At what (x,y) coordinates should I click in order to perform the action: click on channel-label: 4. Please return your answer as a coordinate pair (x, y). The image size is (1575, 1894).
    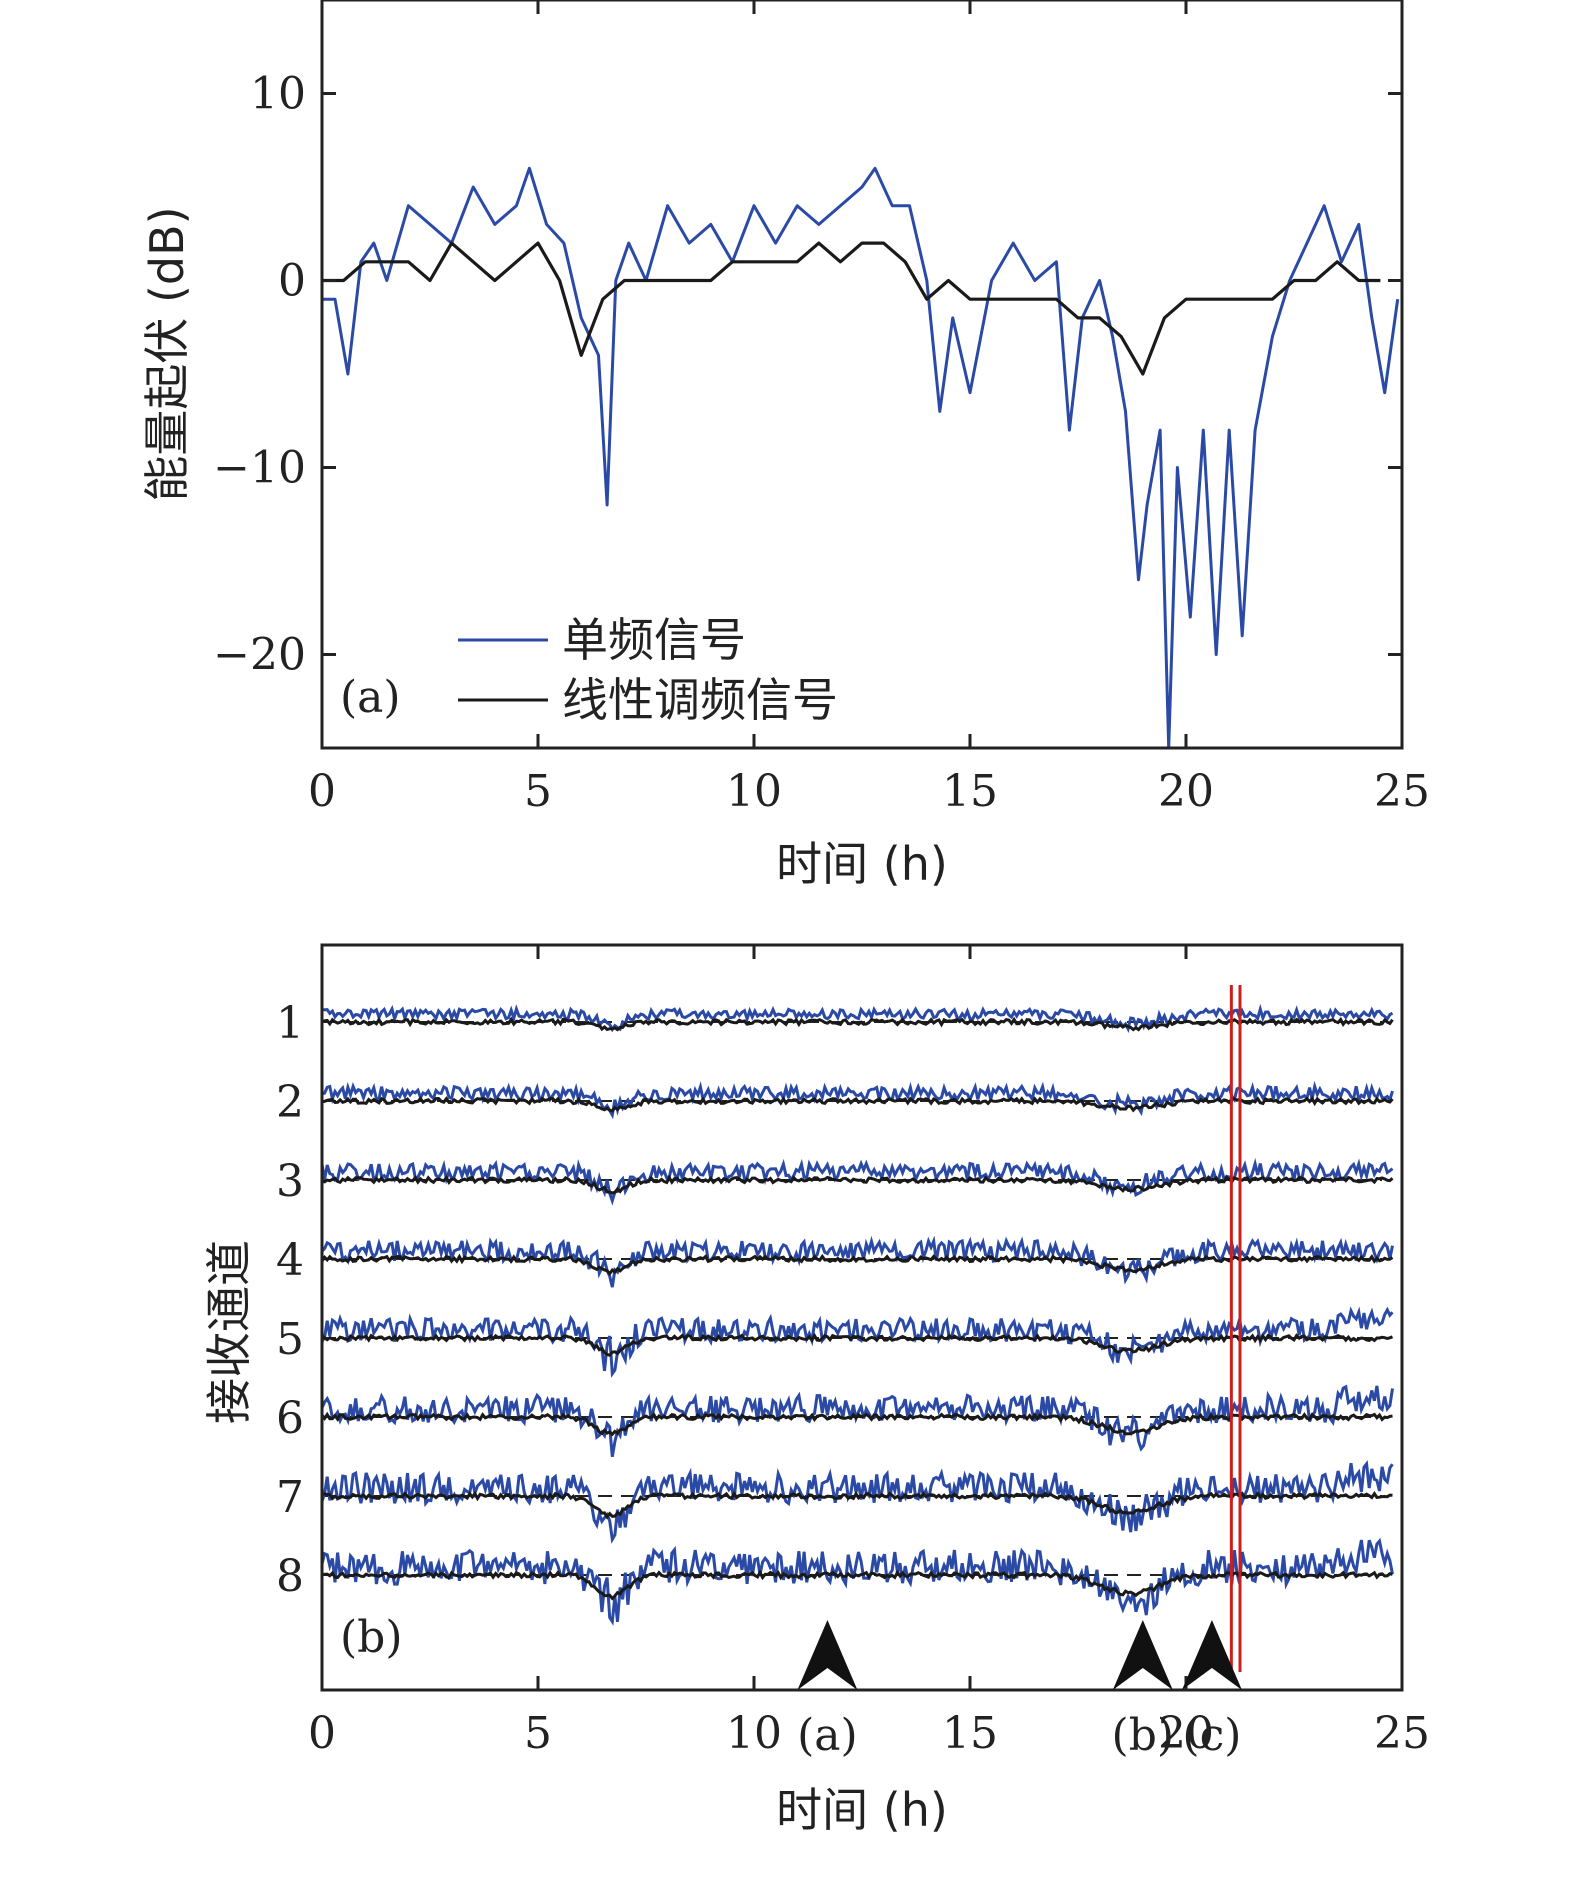
    Looking at the image, I should click on (290, 1260).